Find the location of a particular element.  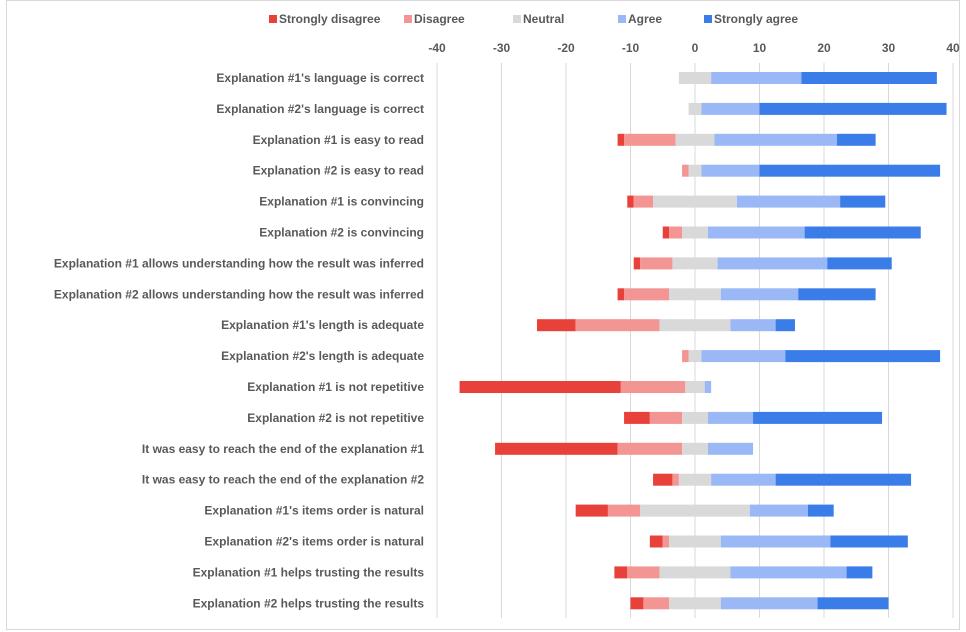

x-tick-label: -30 is located at coordinates (502, 48).